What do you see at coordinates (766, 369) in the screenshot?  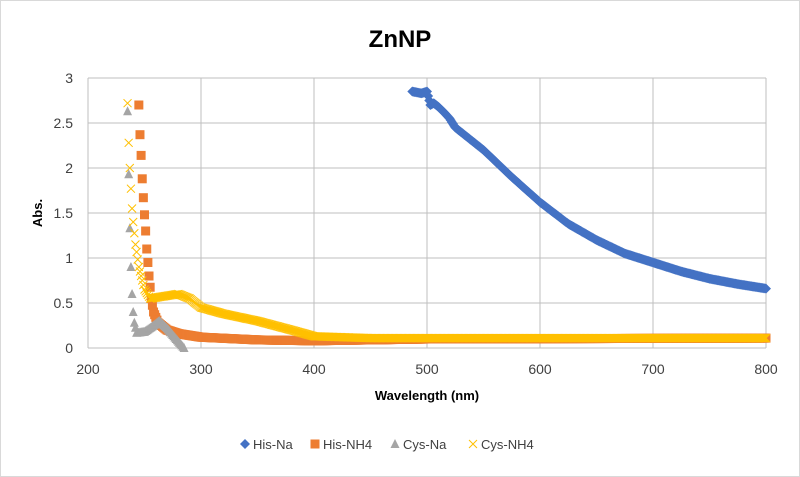 I see `x-tick-label: 800` at bounding box center [766, 369].